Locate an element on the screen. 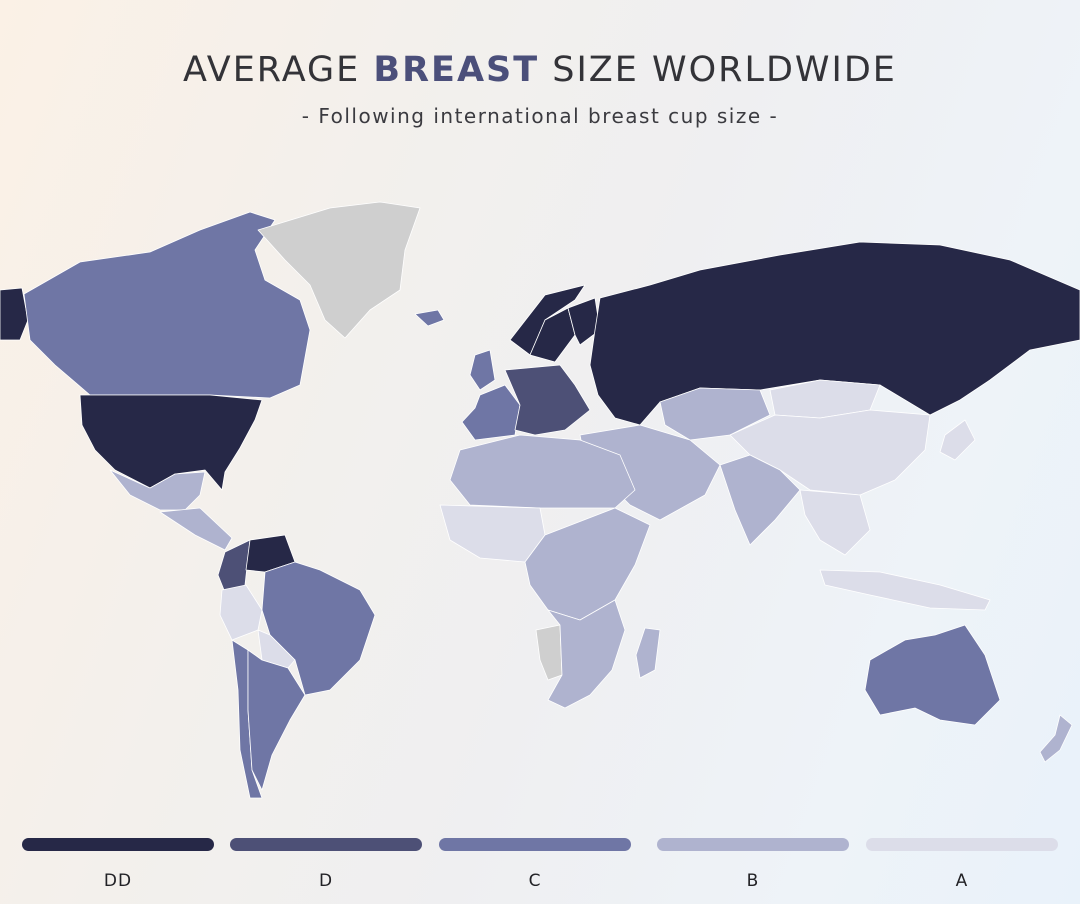  legend-label-c: C is located at coordinates (535, 881).